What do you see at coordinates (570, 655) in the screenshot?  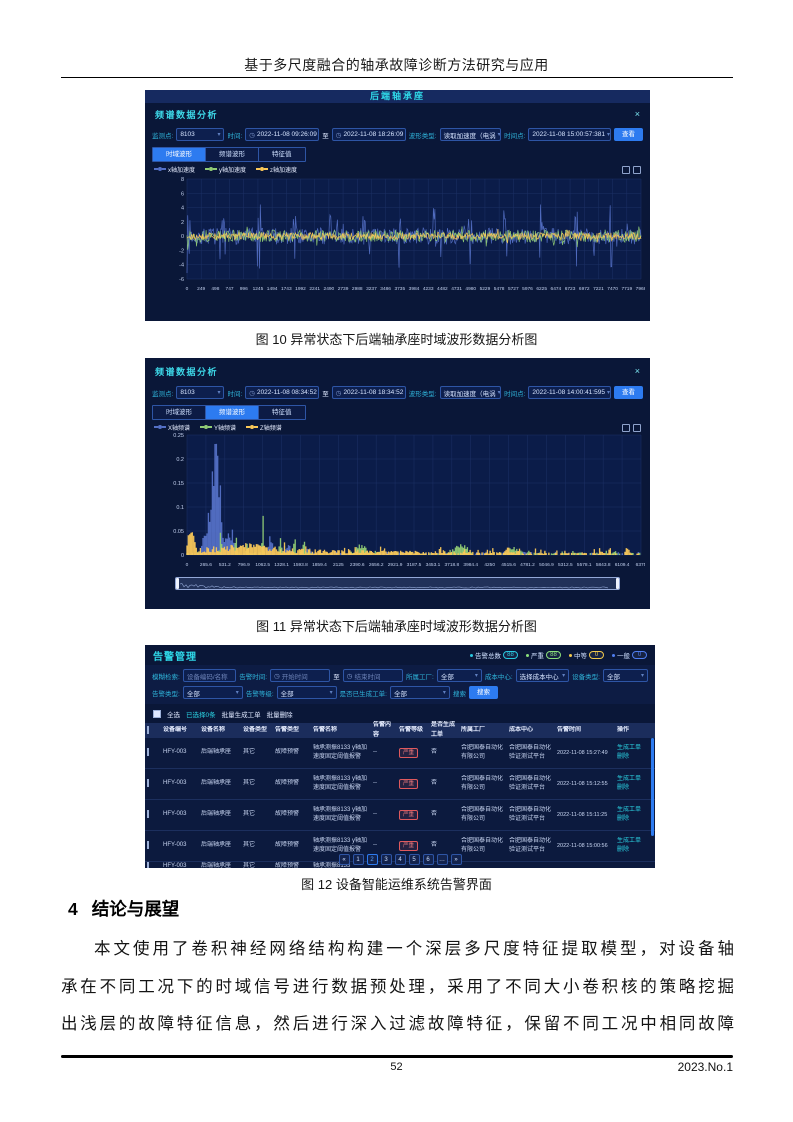 I see `stat-dot-icon` at bounding box center [570, 655].